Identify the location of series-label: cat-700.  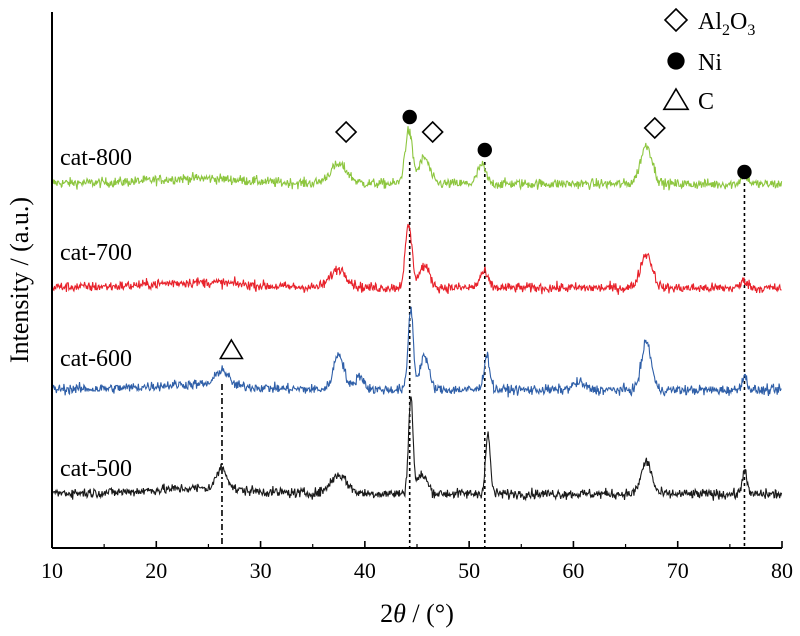
(96, 253).